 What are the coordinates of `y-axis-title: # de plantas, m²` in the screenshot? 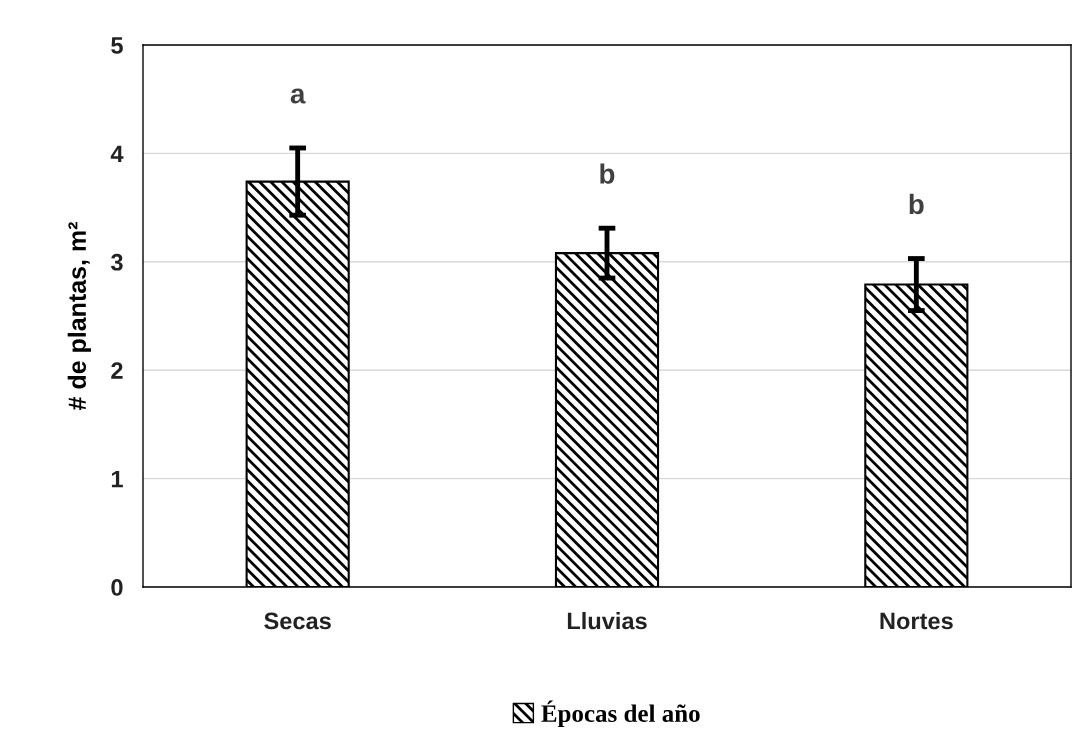 It's located at (79, 316).